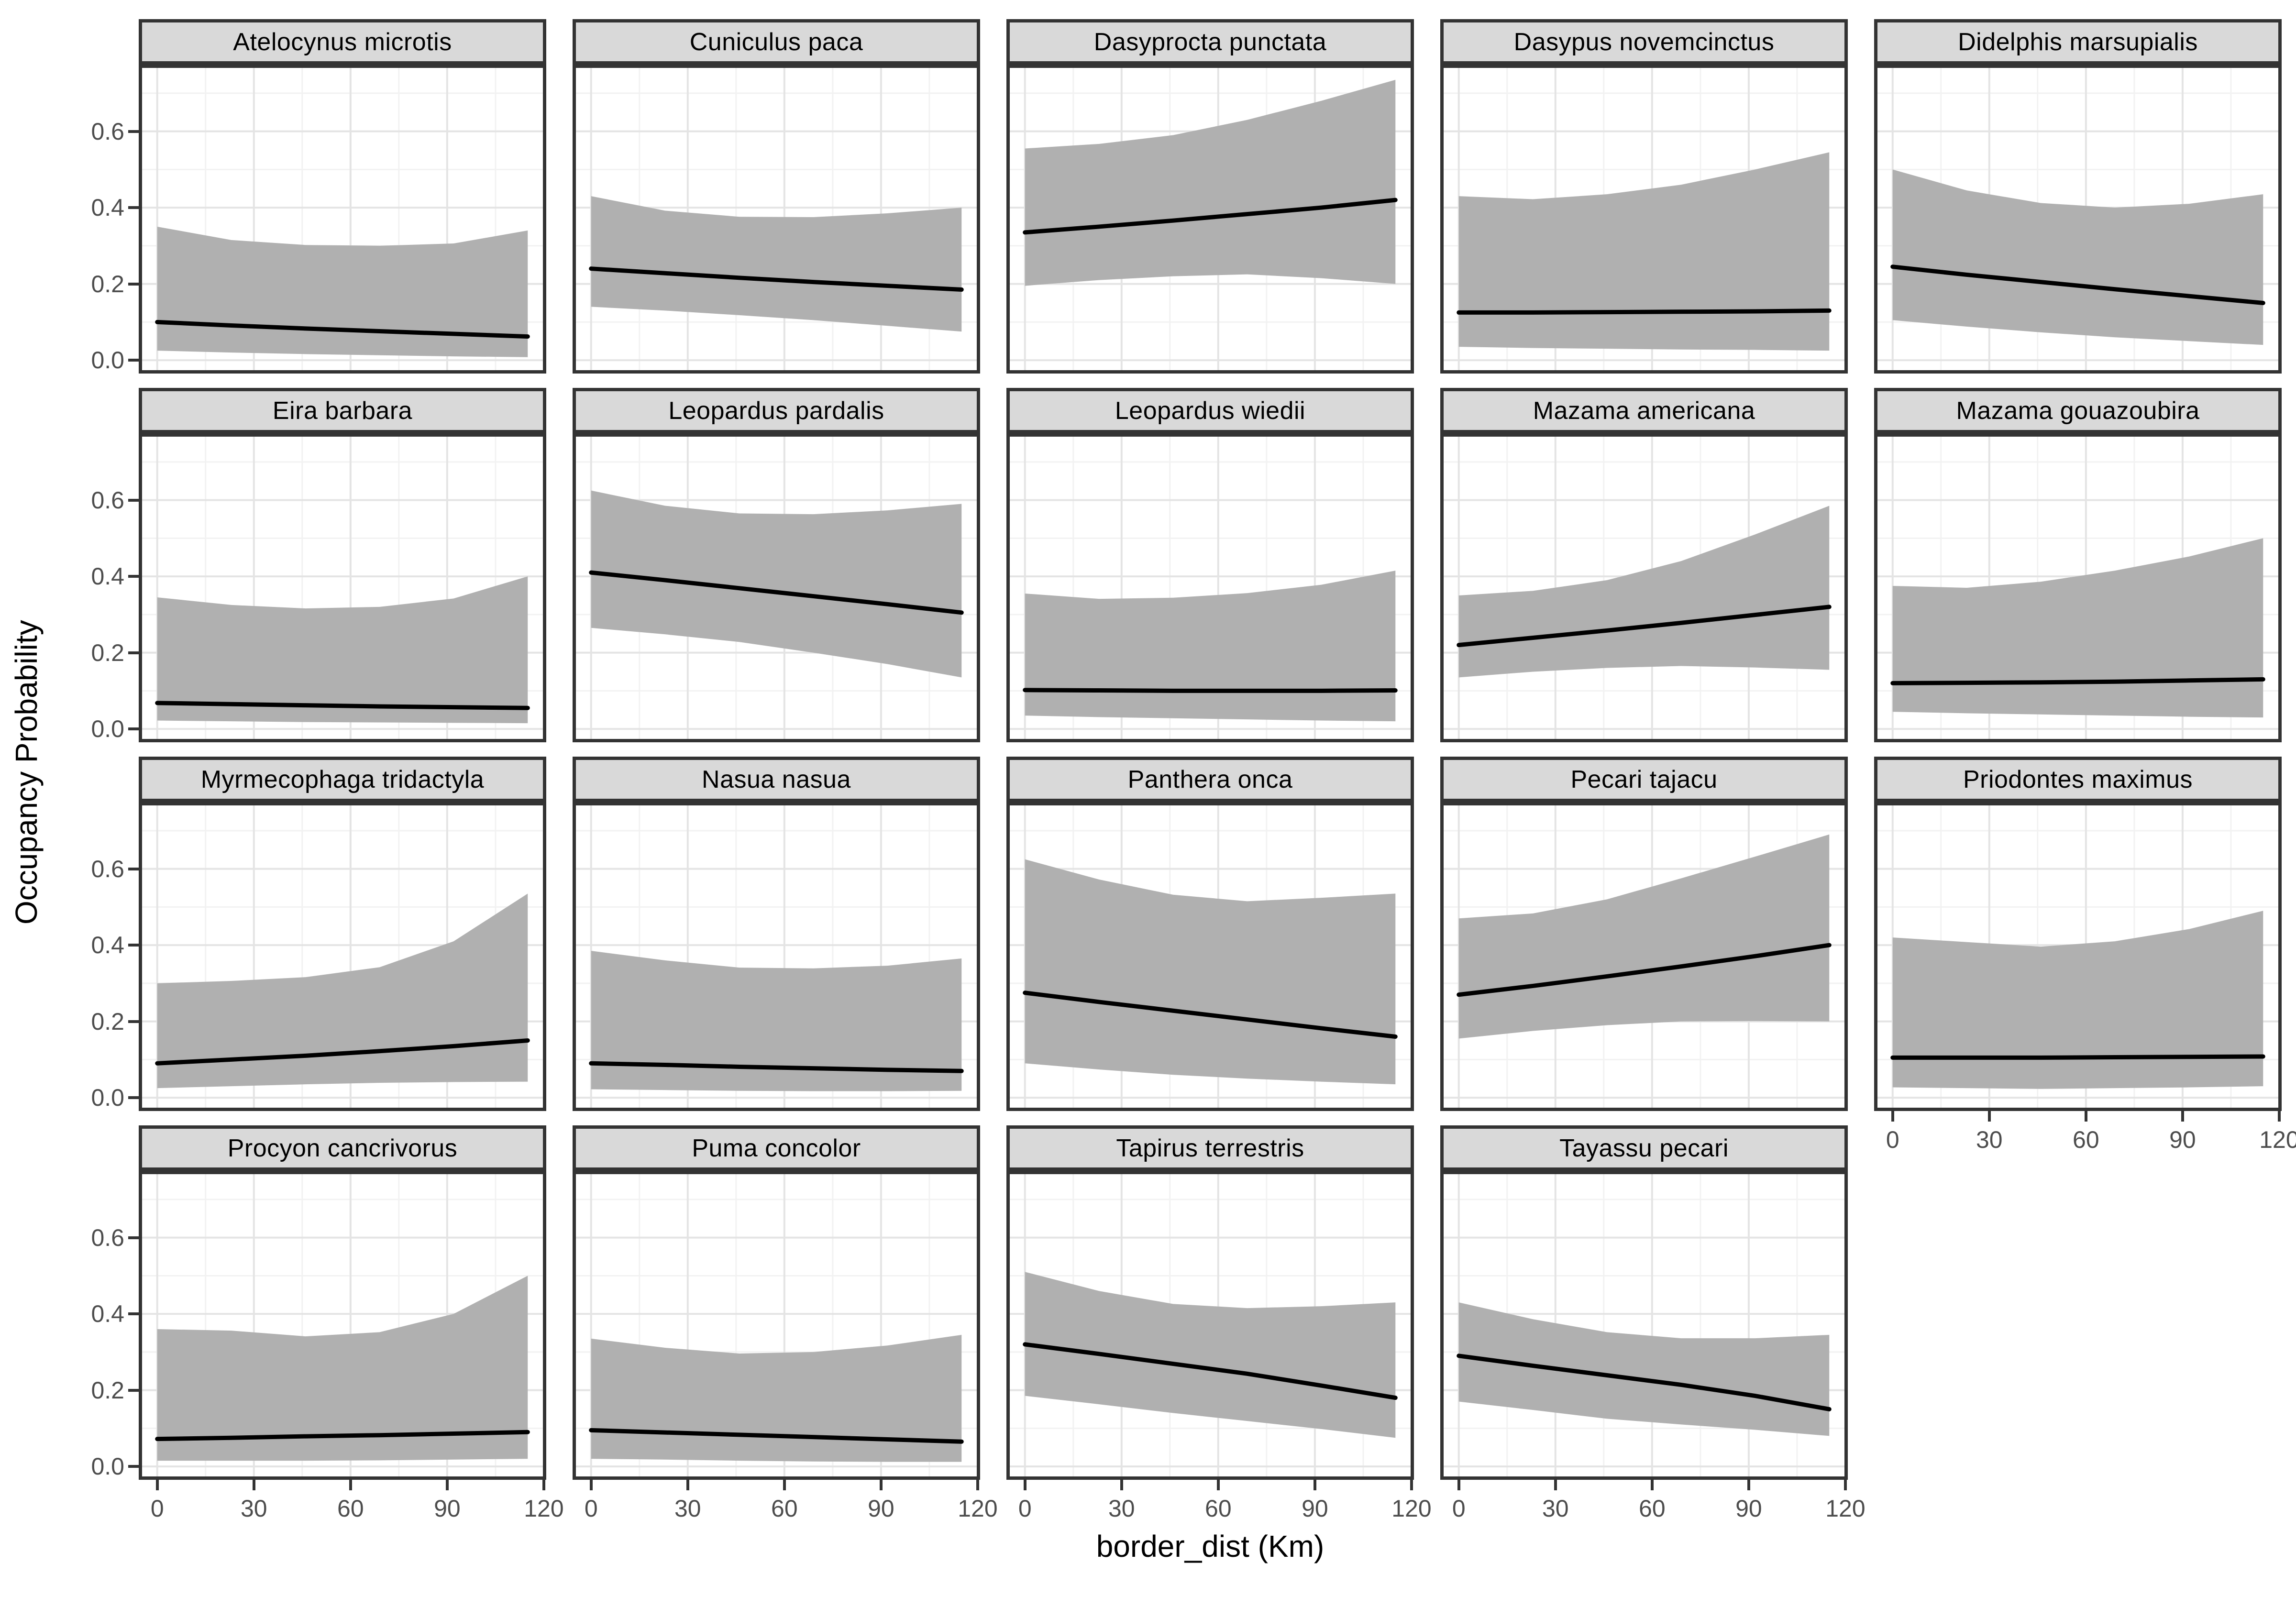  Describe the element at coordinates (2078, 565) in the screenshot. I see `facet: Mazama gouazoubira` at that location.